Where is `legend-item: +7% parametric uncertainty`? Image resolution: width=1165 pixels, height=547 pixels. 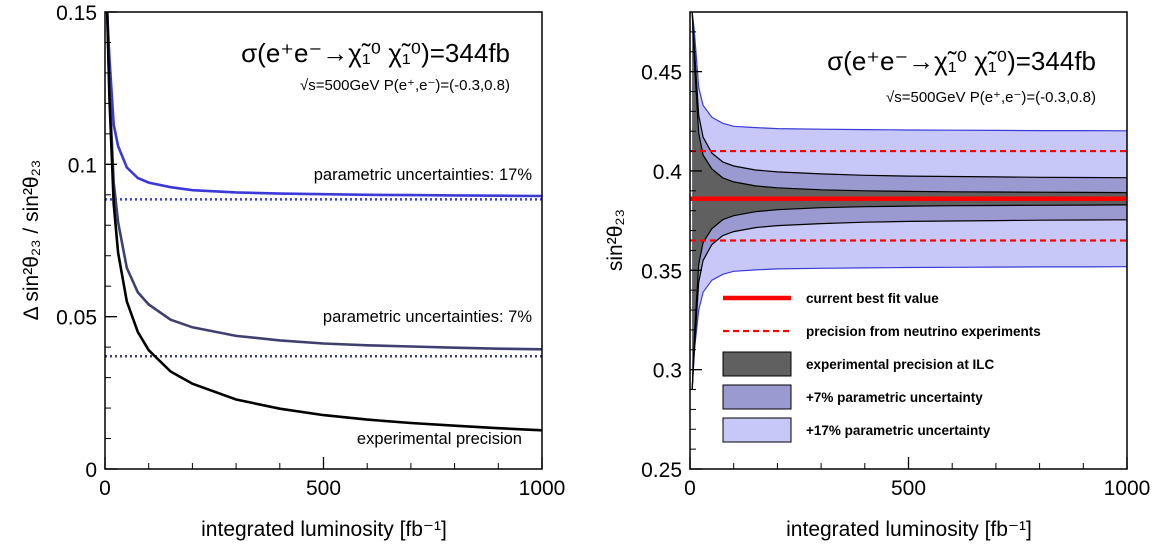 legend-item: +7% parametric uncertainty is located at coordinates (852, 397).